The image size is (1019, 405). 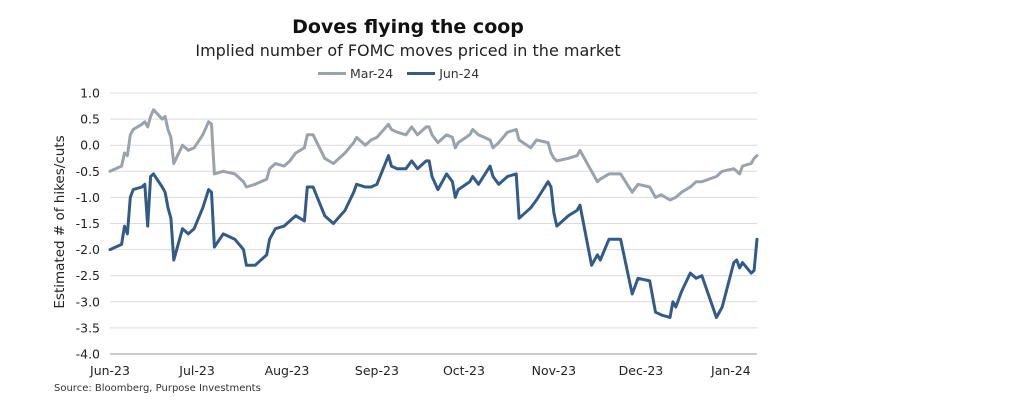 What do you see at coordinates (90, 119) in the screenshot?
I see `y-tick-label: 0.5` at bounding box center [90, 119].